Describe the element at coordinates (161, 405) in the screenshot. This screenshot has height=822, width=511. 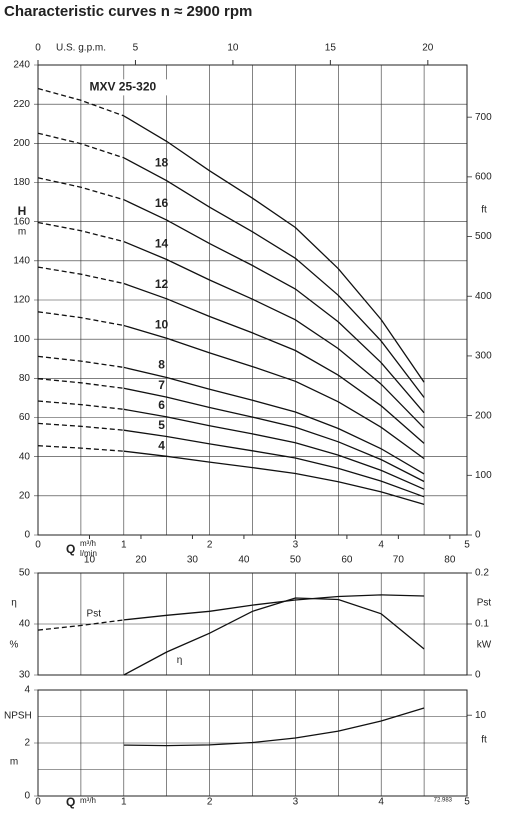
I see `curve-label: 6` at that location.